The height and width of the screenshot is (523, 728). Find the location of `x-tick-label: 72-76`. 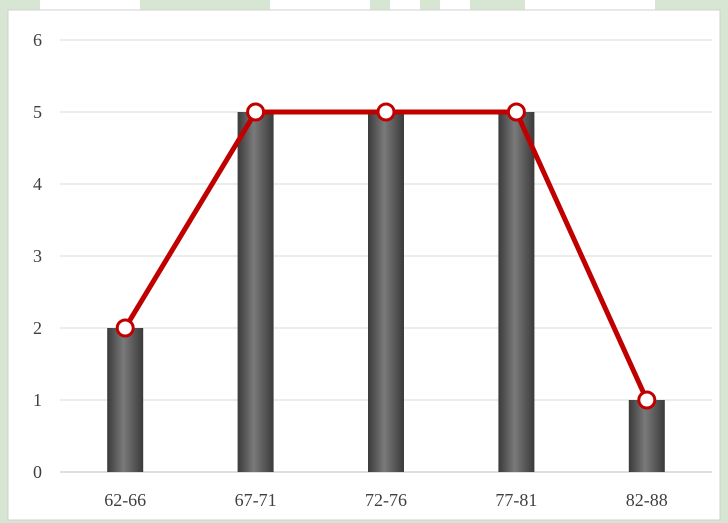

x-tick-label: 72-76 is located at coordinates (386, 500).